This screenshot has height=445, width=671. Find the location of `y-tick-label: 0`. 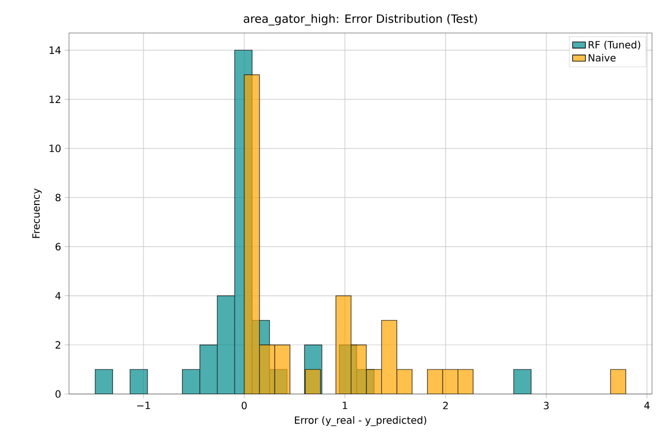

y-tick-label: 0 is located at coordinates (58, 394).